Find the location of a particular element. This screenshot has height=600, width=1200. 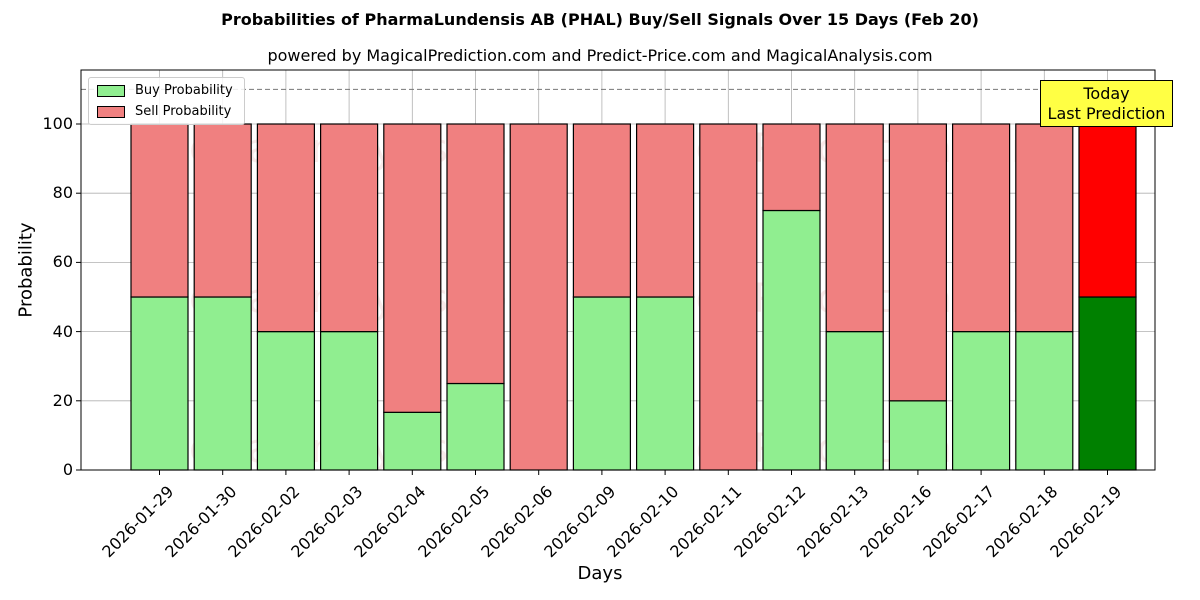

legend-sell-label: Sell Probability is located at coordinates (183, 111).